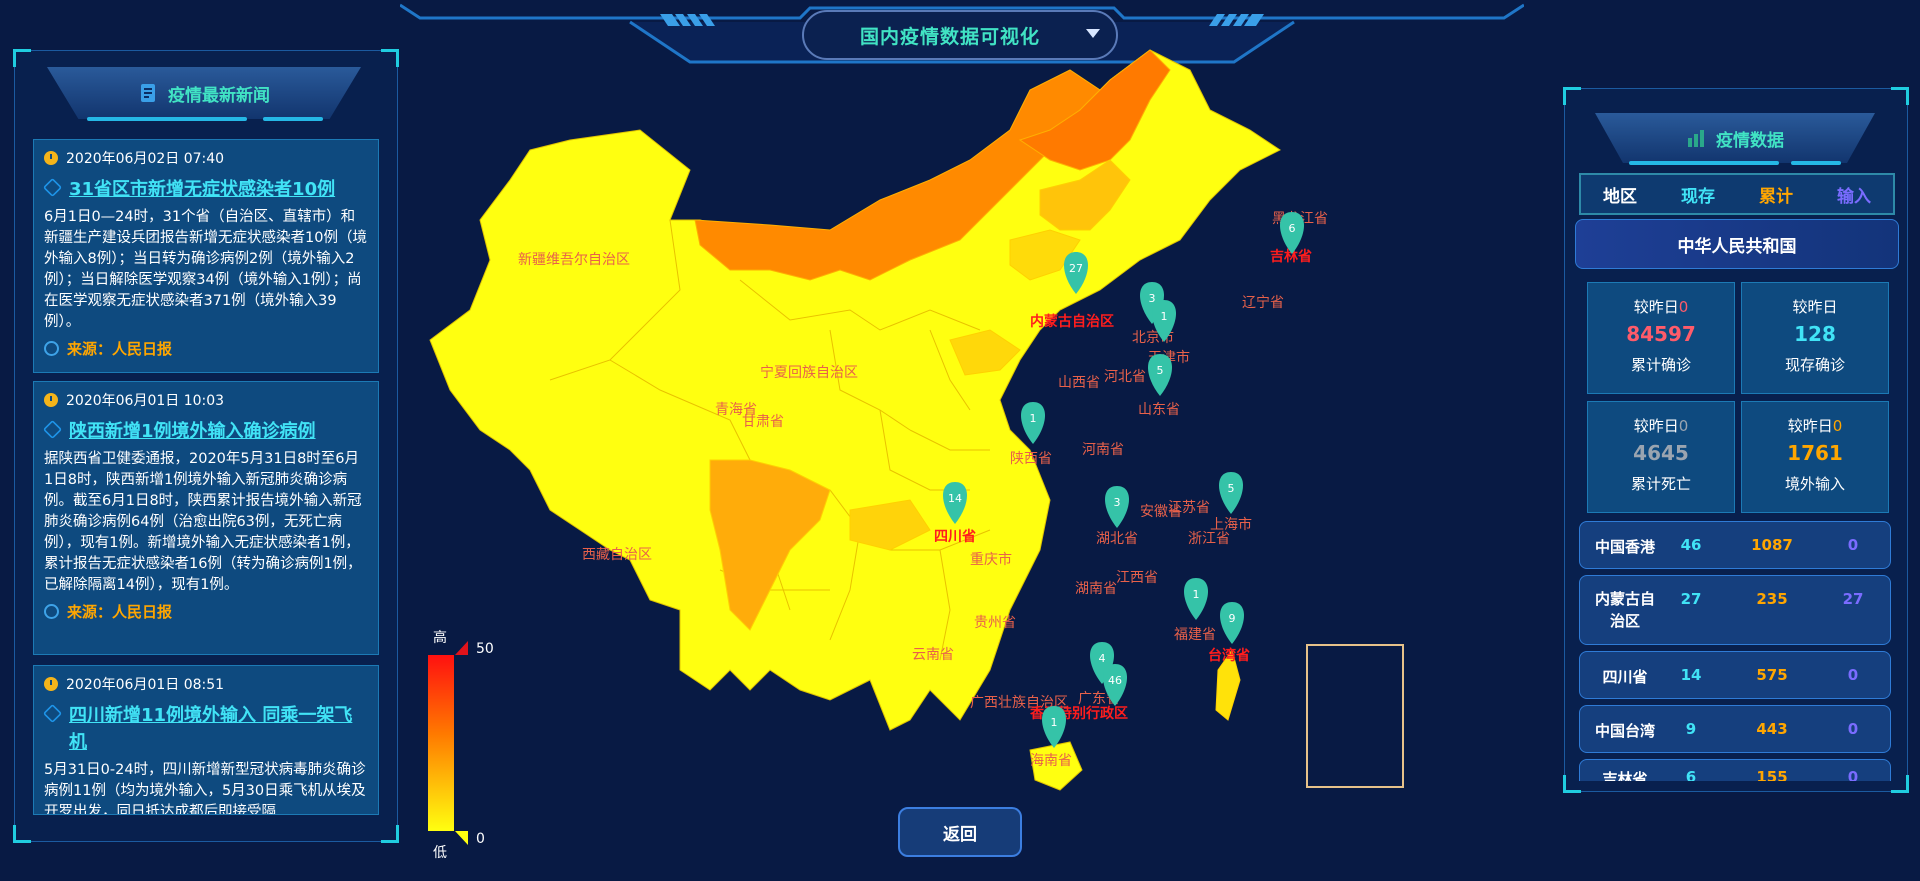 This screenshot has width=1920, height=881. I want to click on map-pin: 4, so click(1102, 663).